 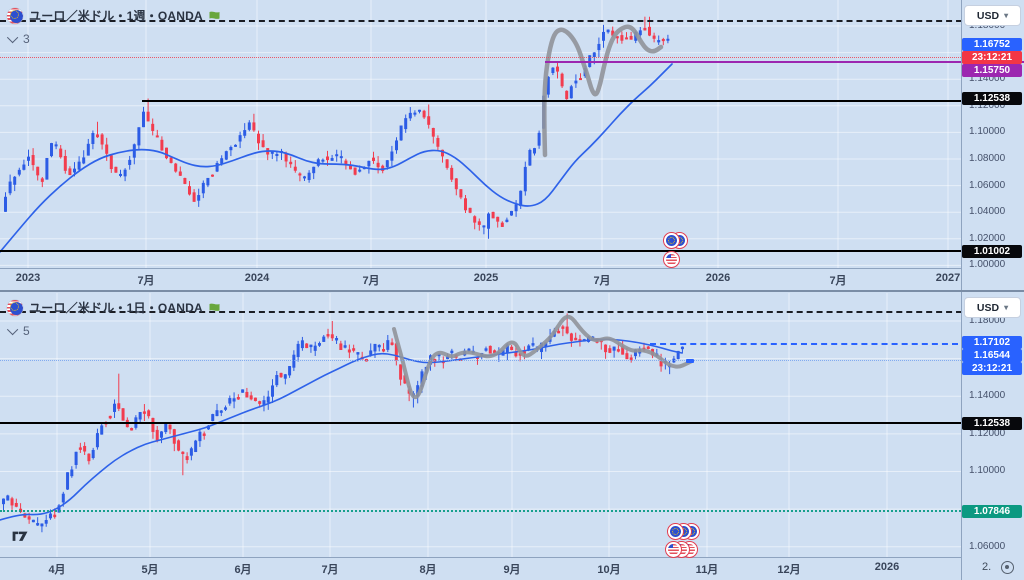 I want to click on time-axis-label: 6月, so click(x=243, y=570).